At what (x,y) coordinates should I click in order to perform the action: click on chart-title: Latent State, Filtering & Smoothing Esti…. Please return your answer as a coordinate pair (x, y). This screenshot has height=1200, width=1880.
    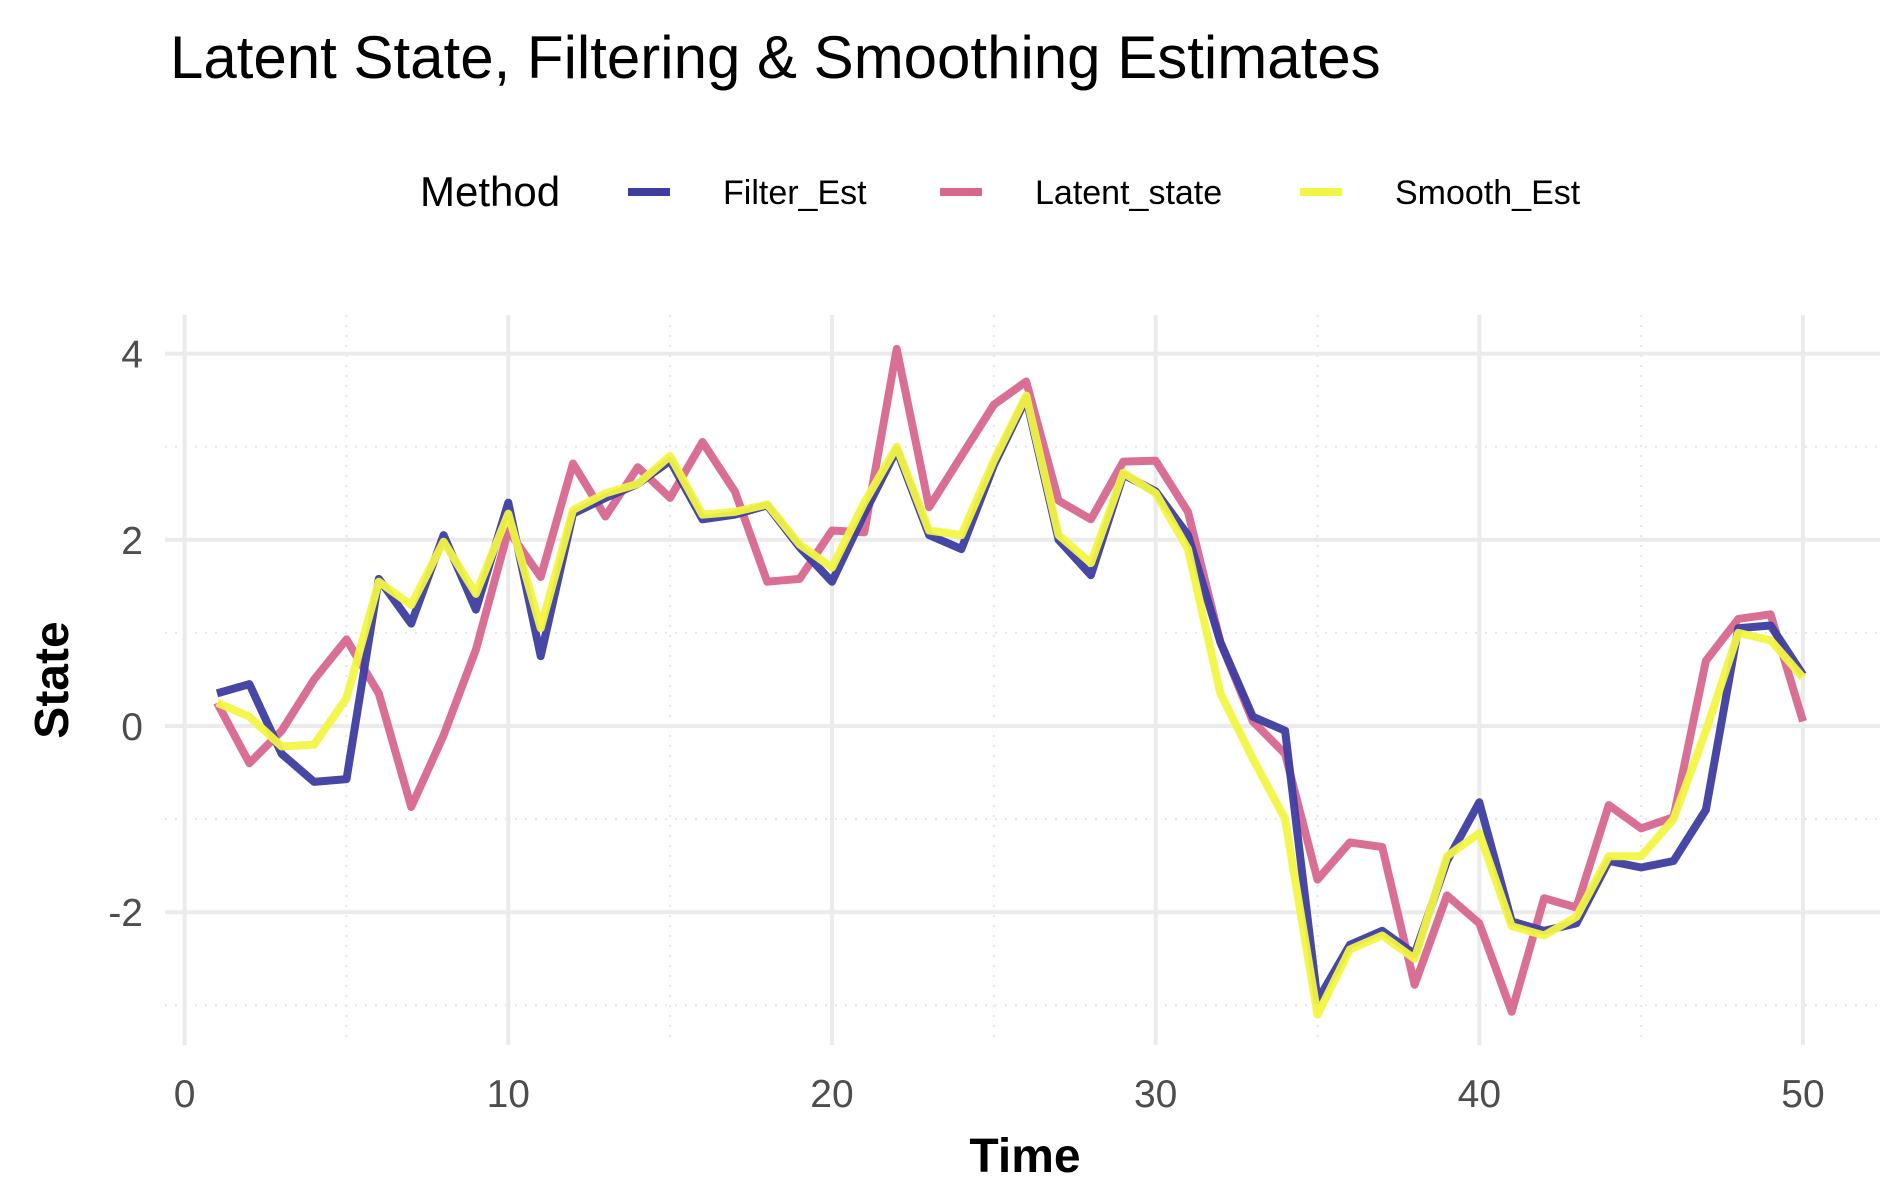
    Looking at the image, I should click on (775, 57).